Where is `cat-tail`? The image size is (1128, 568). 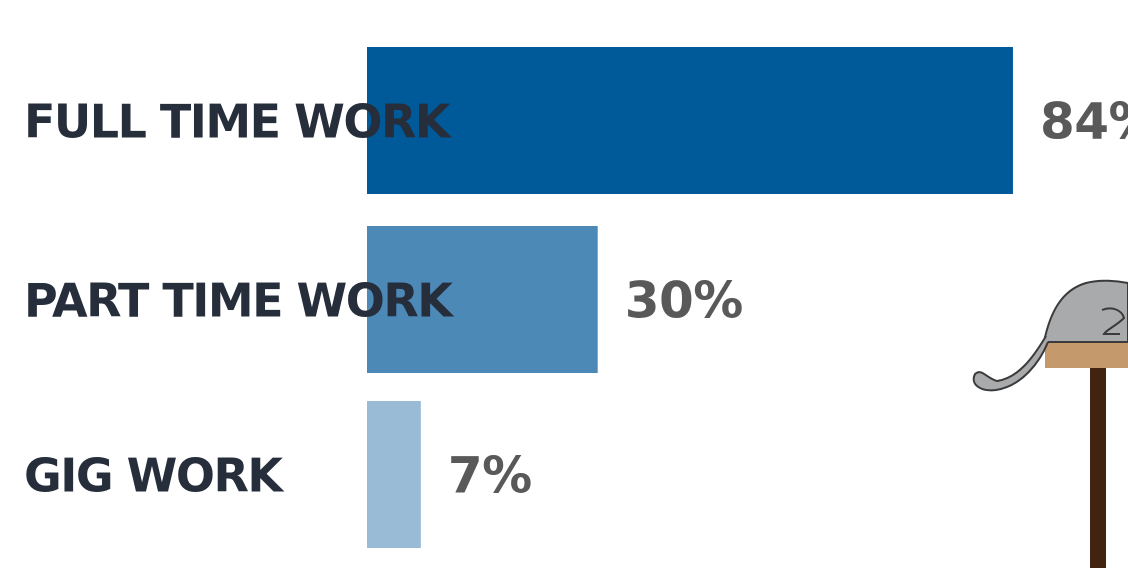
cat-tail is located at coordinates (1010, 363).